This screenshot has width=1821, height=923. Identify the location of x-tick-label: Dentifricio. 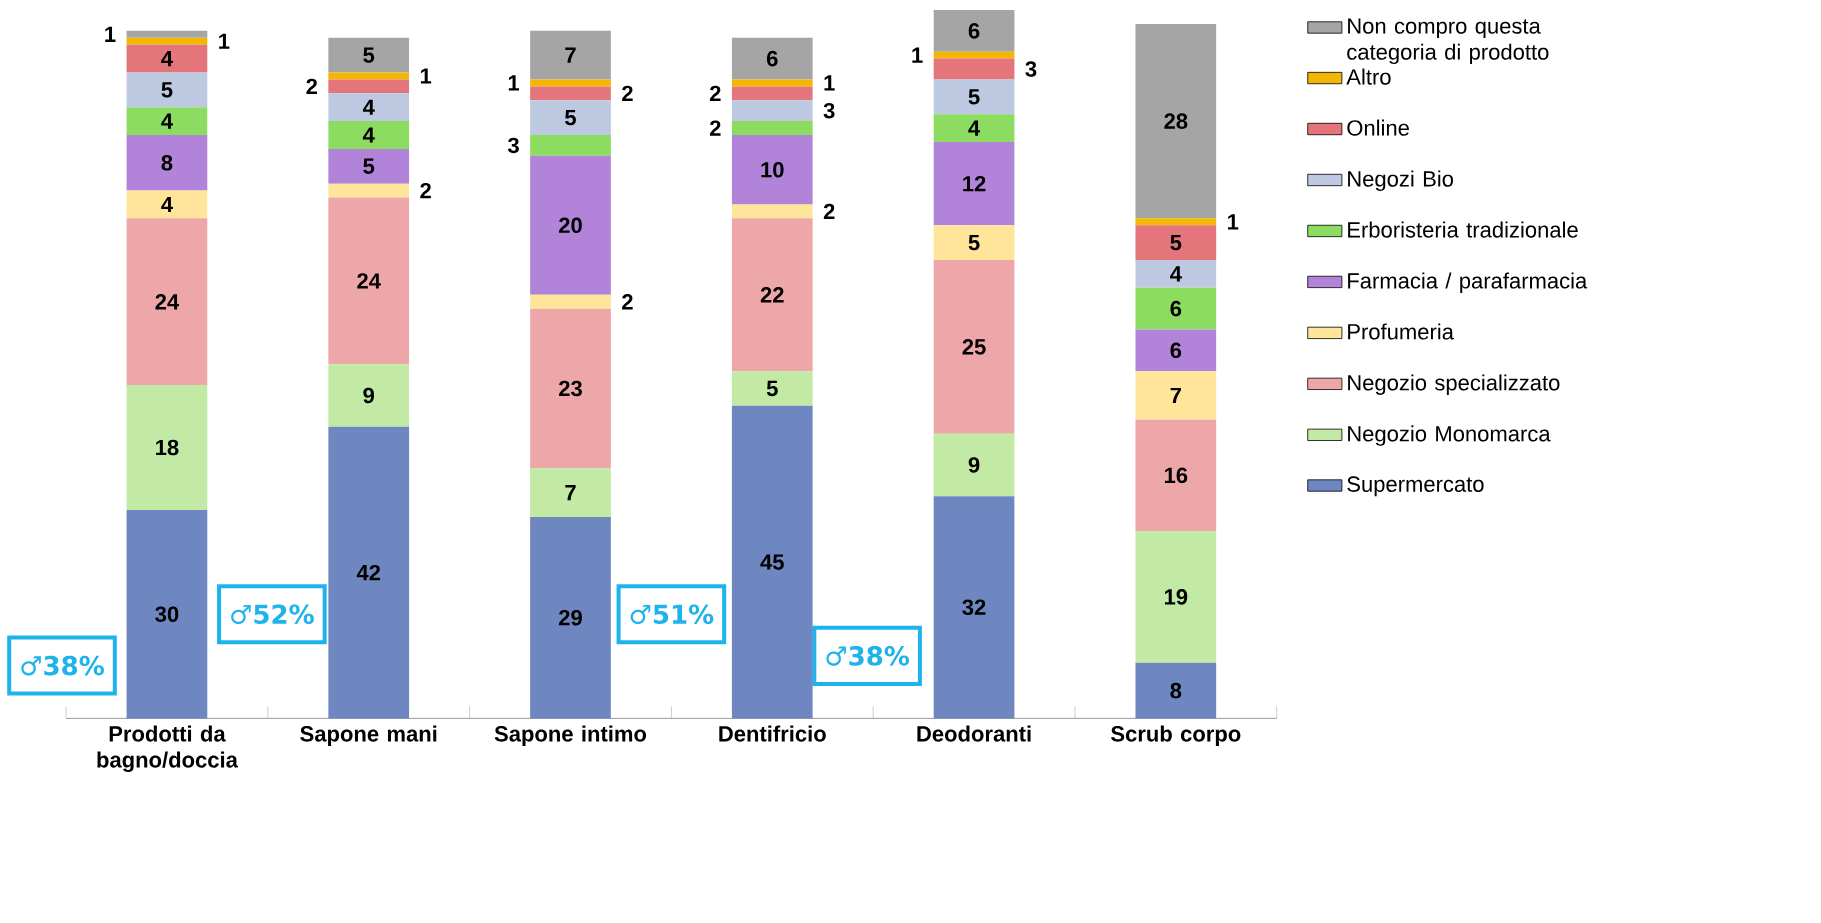
(772, 733).